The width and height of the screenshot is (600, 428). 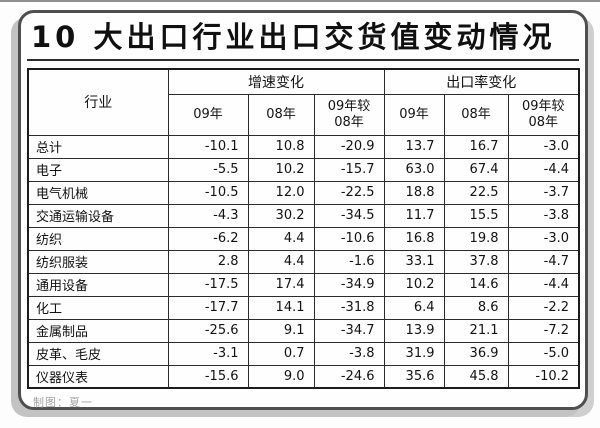 What do you see at coordinates (543, 353) in the screenshot?
I see `table-cell: -5.0` at bounding box center [543, 353].